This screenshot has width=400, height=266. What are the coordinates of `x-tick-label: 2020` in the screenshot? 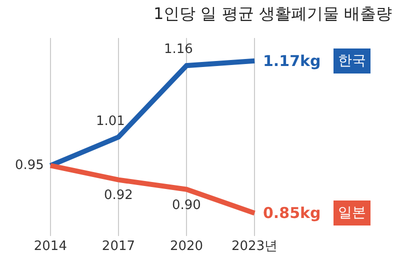 It's located at (187, 246).